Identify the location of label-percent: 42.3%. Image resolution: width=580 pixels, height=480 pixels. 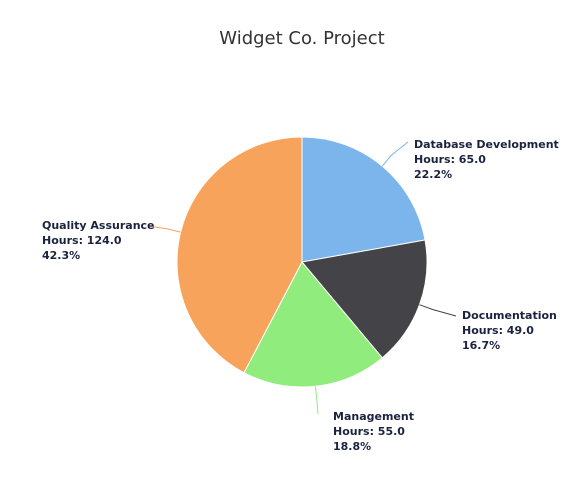
(61, 255).